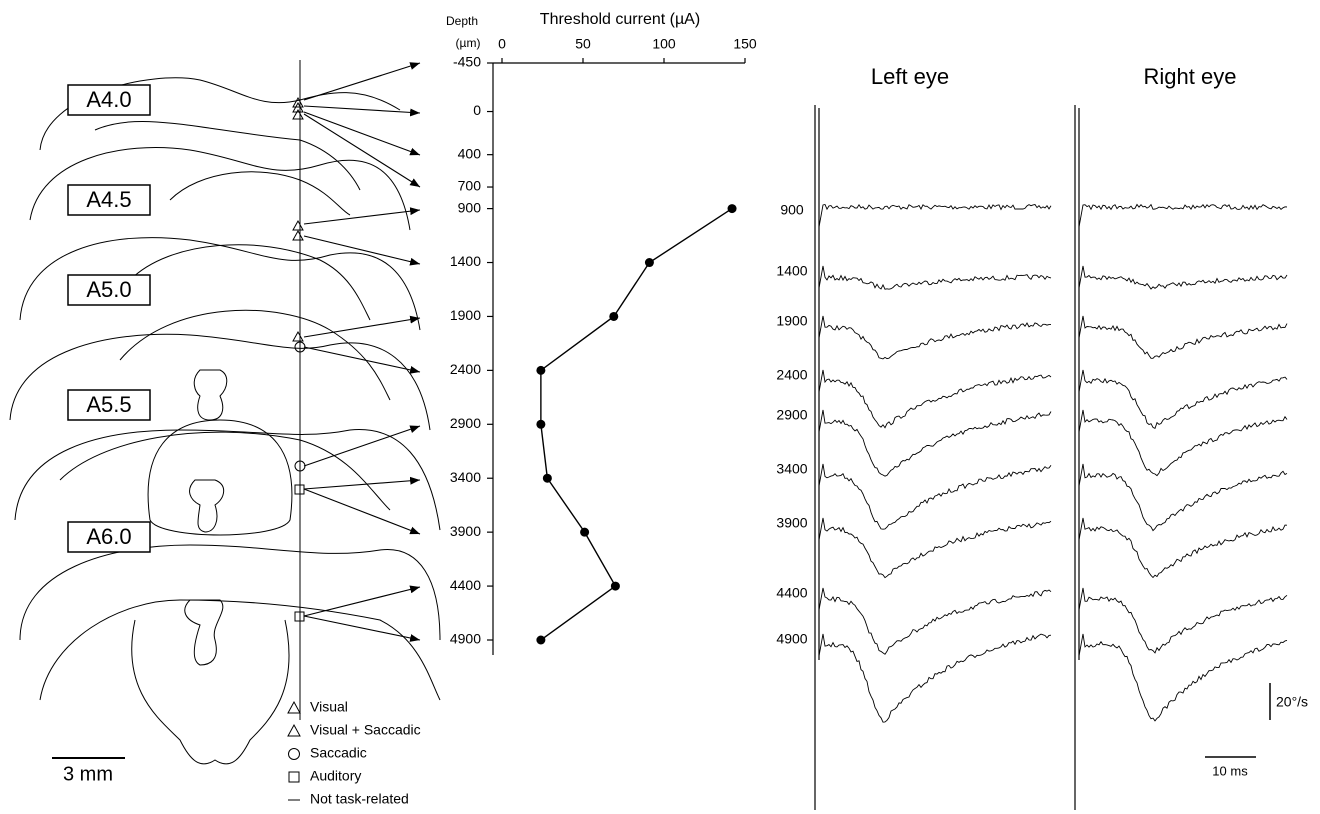 This screenshot has height=814, width=1320. Describe the element at coordinates (910, 76) in the screenshot. I see `panel-title: Left eye` at that location.